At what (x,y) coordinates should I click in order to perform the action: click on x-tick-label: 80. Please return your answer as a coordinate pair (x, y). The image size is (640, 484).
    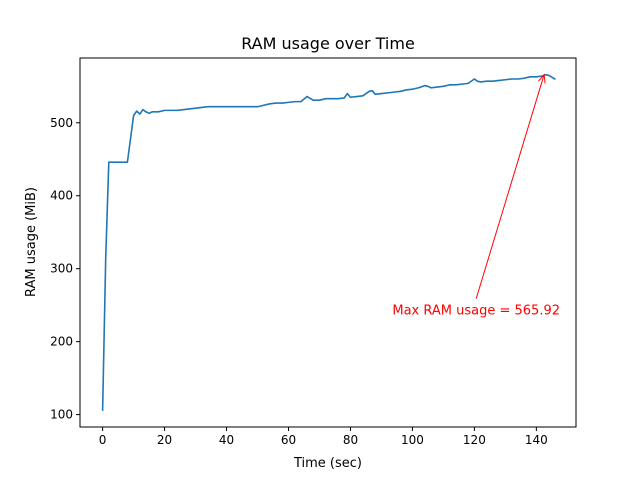
    Looking at the image, I should click on (350, 440).